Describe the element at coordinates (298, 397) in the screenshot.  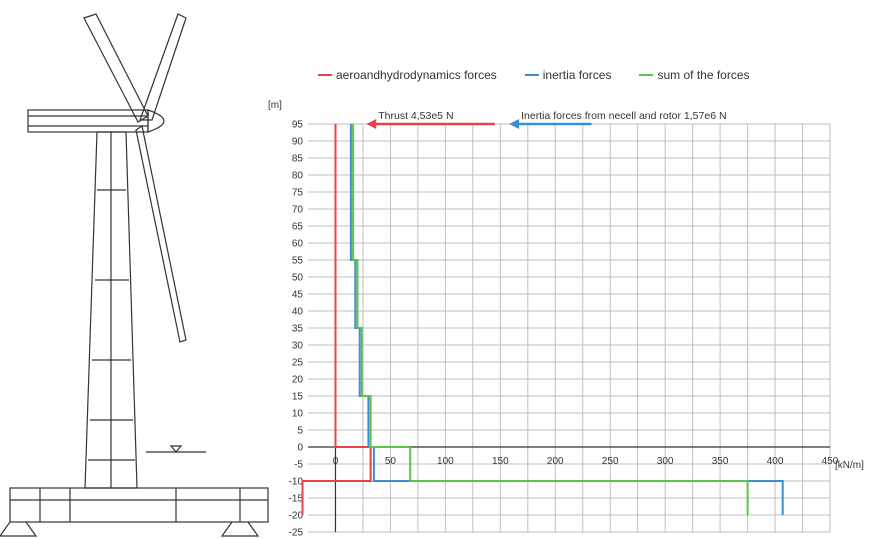
I see `y-tick-label: 15` at that location.